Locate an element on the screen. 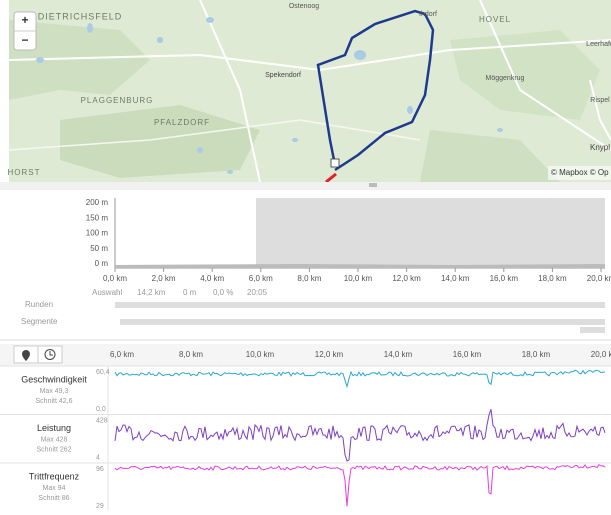  x-tick-label: 2,0 km is located at coordinates (164, 278).